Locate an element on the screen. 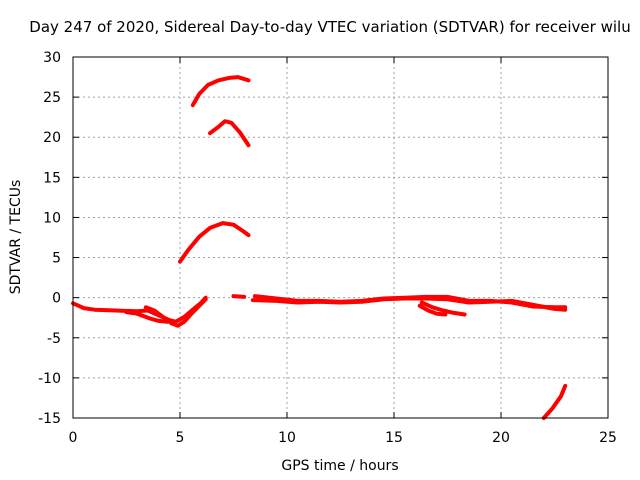 The height and width of the screenshot is (480, 640). y-tick-label: -10 is located at coordinates (49, 379).